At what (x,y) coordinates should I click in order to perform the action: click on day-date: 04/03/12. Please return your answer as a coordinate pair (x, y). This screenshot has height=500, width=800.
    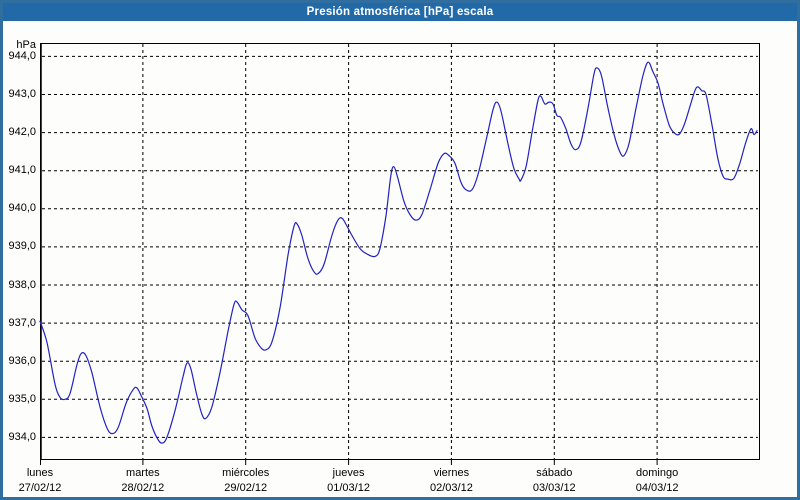
    Looking at the image, I should click on (657, 488).